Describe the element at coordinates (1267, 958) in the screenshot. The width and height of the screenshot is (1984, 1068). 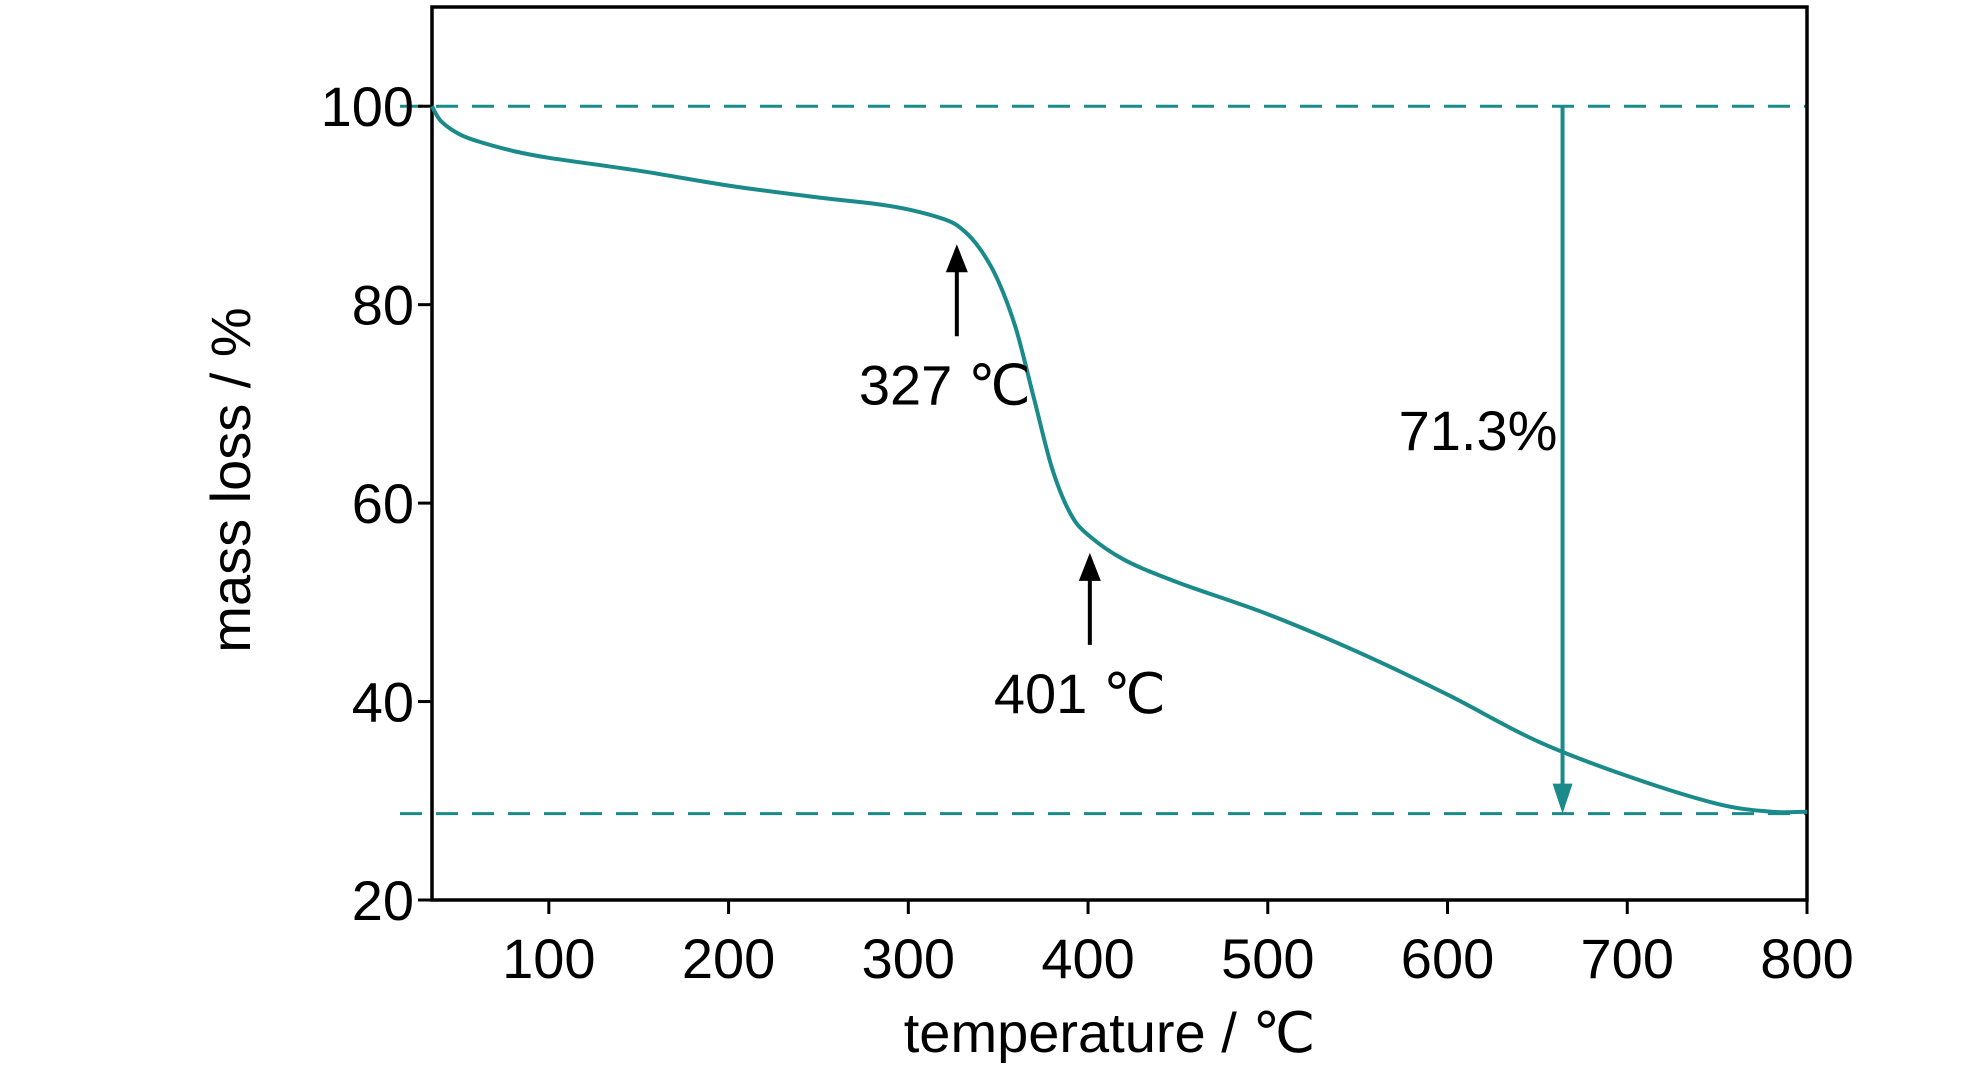
I see `x-tick-label: 500` at that location.